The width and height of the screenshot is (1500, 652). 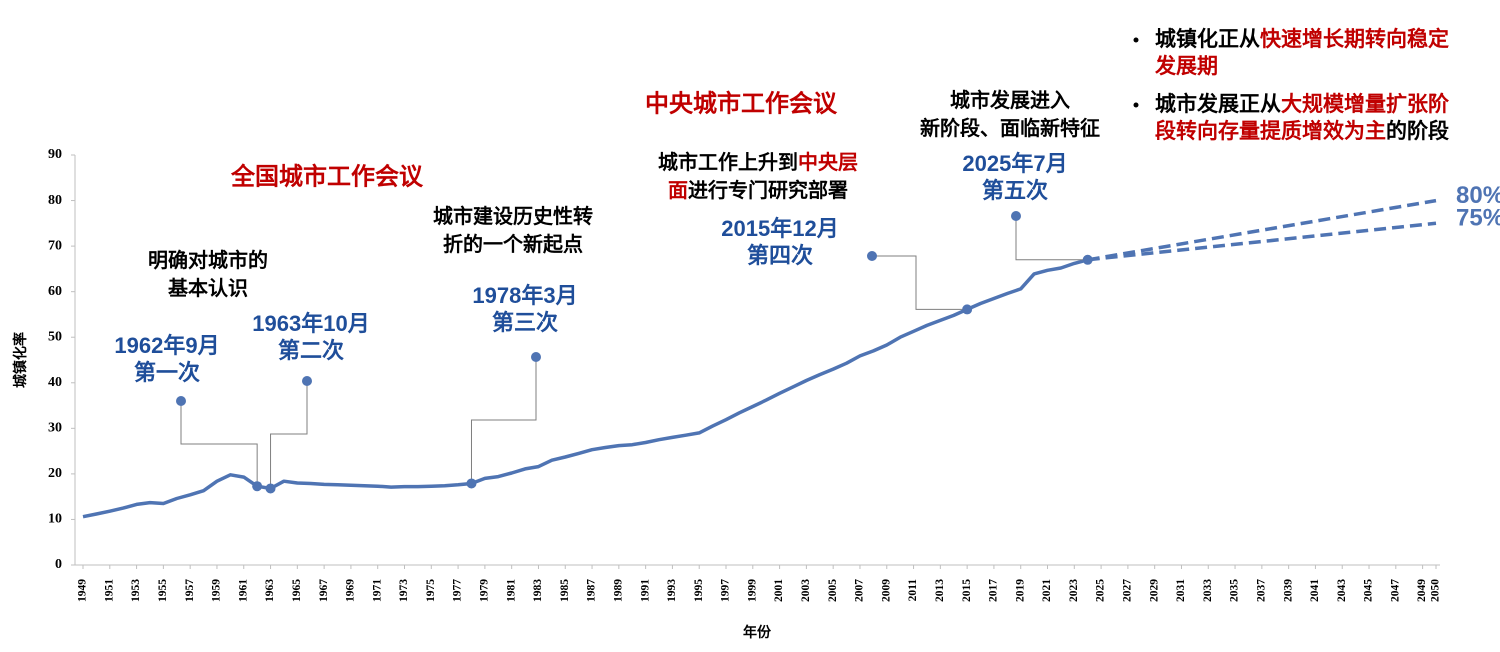 What do you see at coordinates (618, 590) in the screenshot?
I see `x-tick-label: 1989` at bounding box center [618, 590].